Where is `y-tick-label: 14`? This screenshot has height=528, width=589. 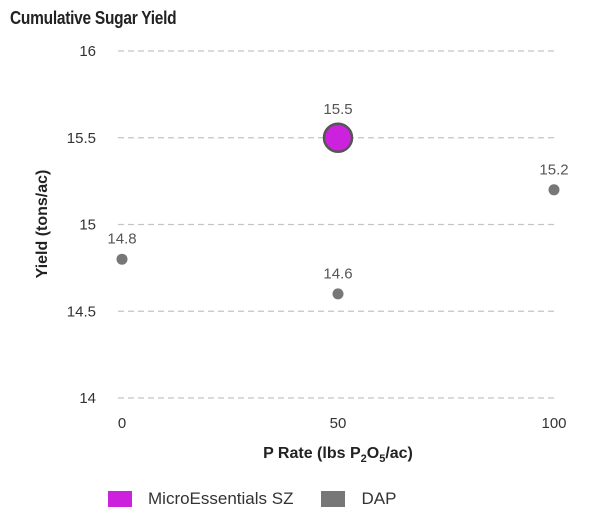 y-tick-label: 14 is located at coordinates (87, 398).